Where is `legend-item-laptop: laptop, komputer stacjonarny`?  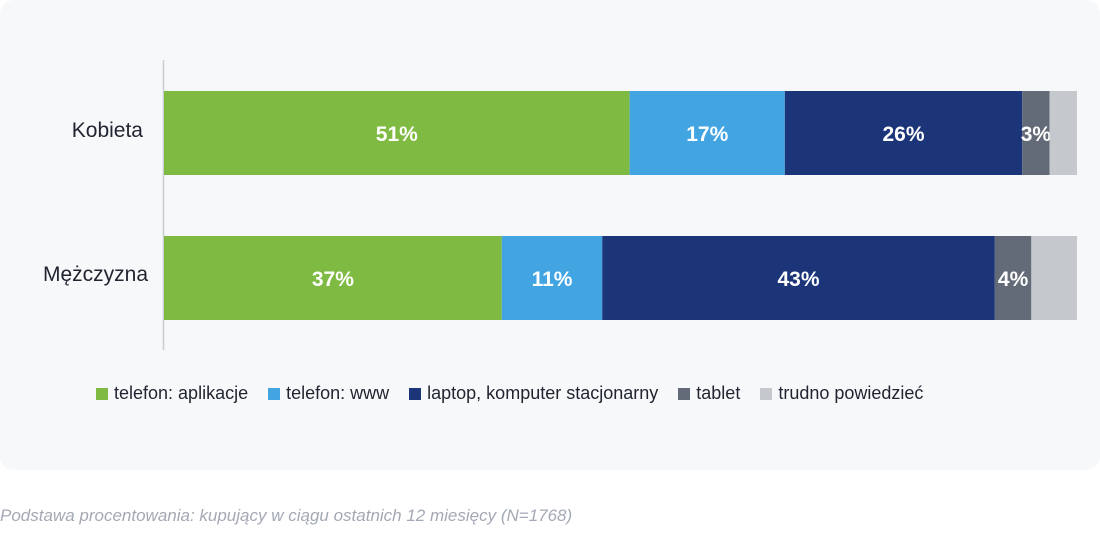
legend-item-laptop: laptop, komputer stacjonarny is located at coordinates (533, 393).